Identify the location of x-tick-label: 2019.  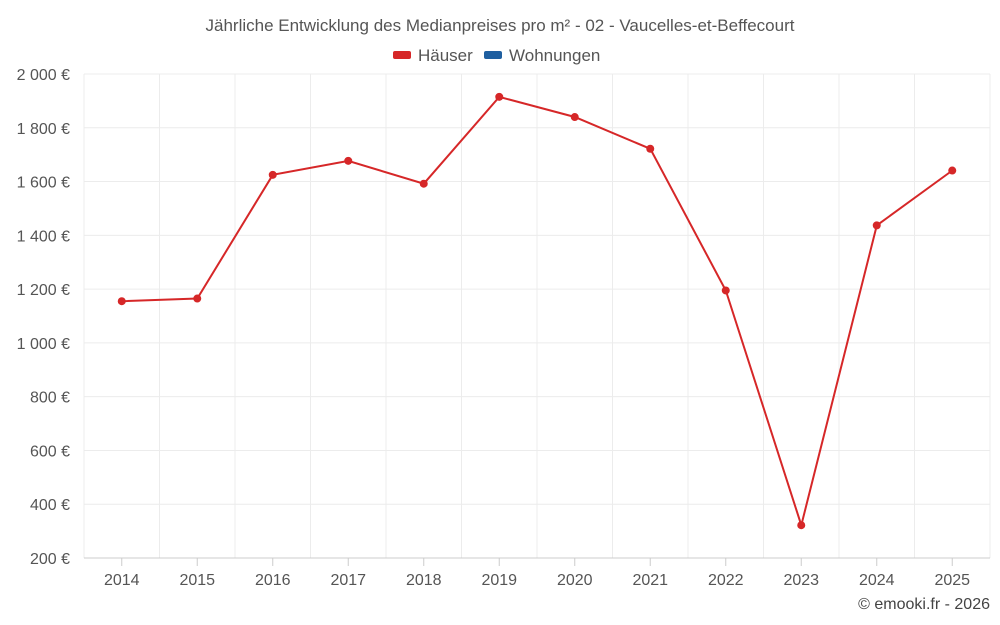
(499, 580).